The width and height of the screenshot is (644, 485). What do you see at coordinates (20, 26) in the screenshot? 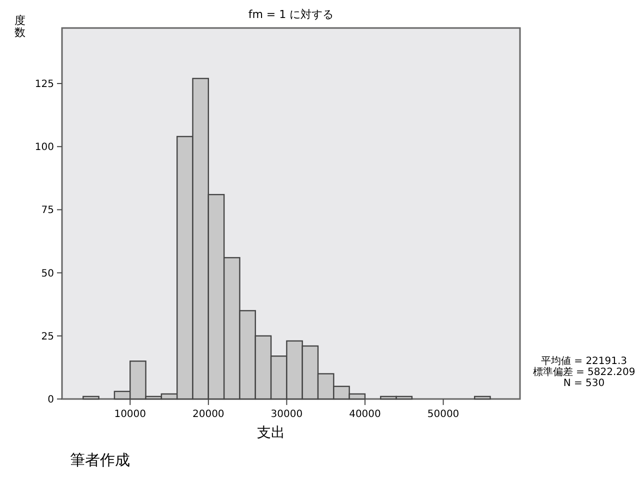
I see `y-axis-title: 度数` at bounding box center [20, 26].